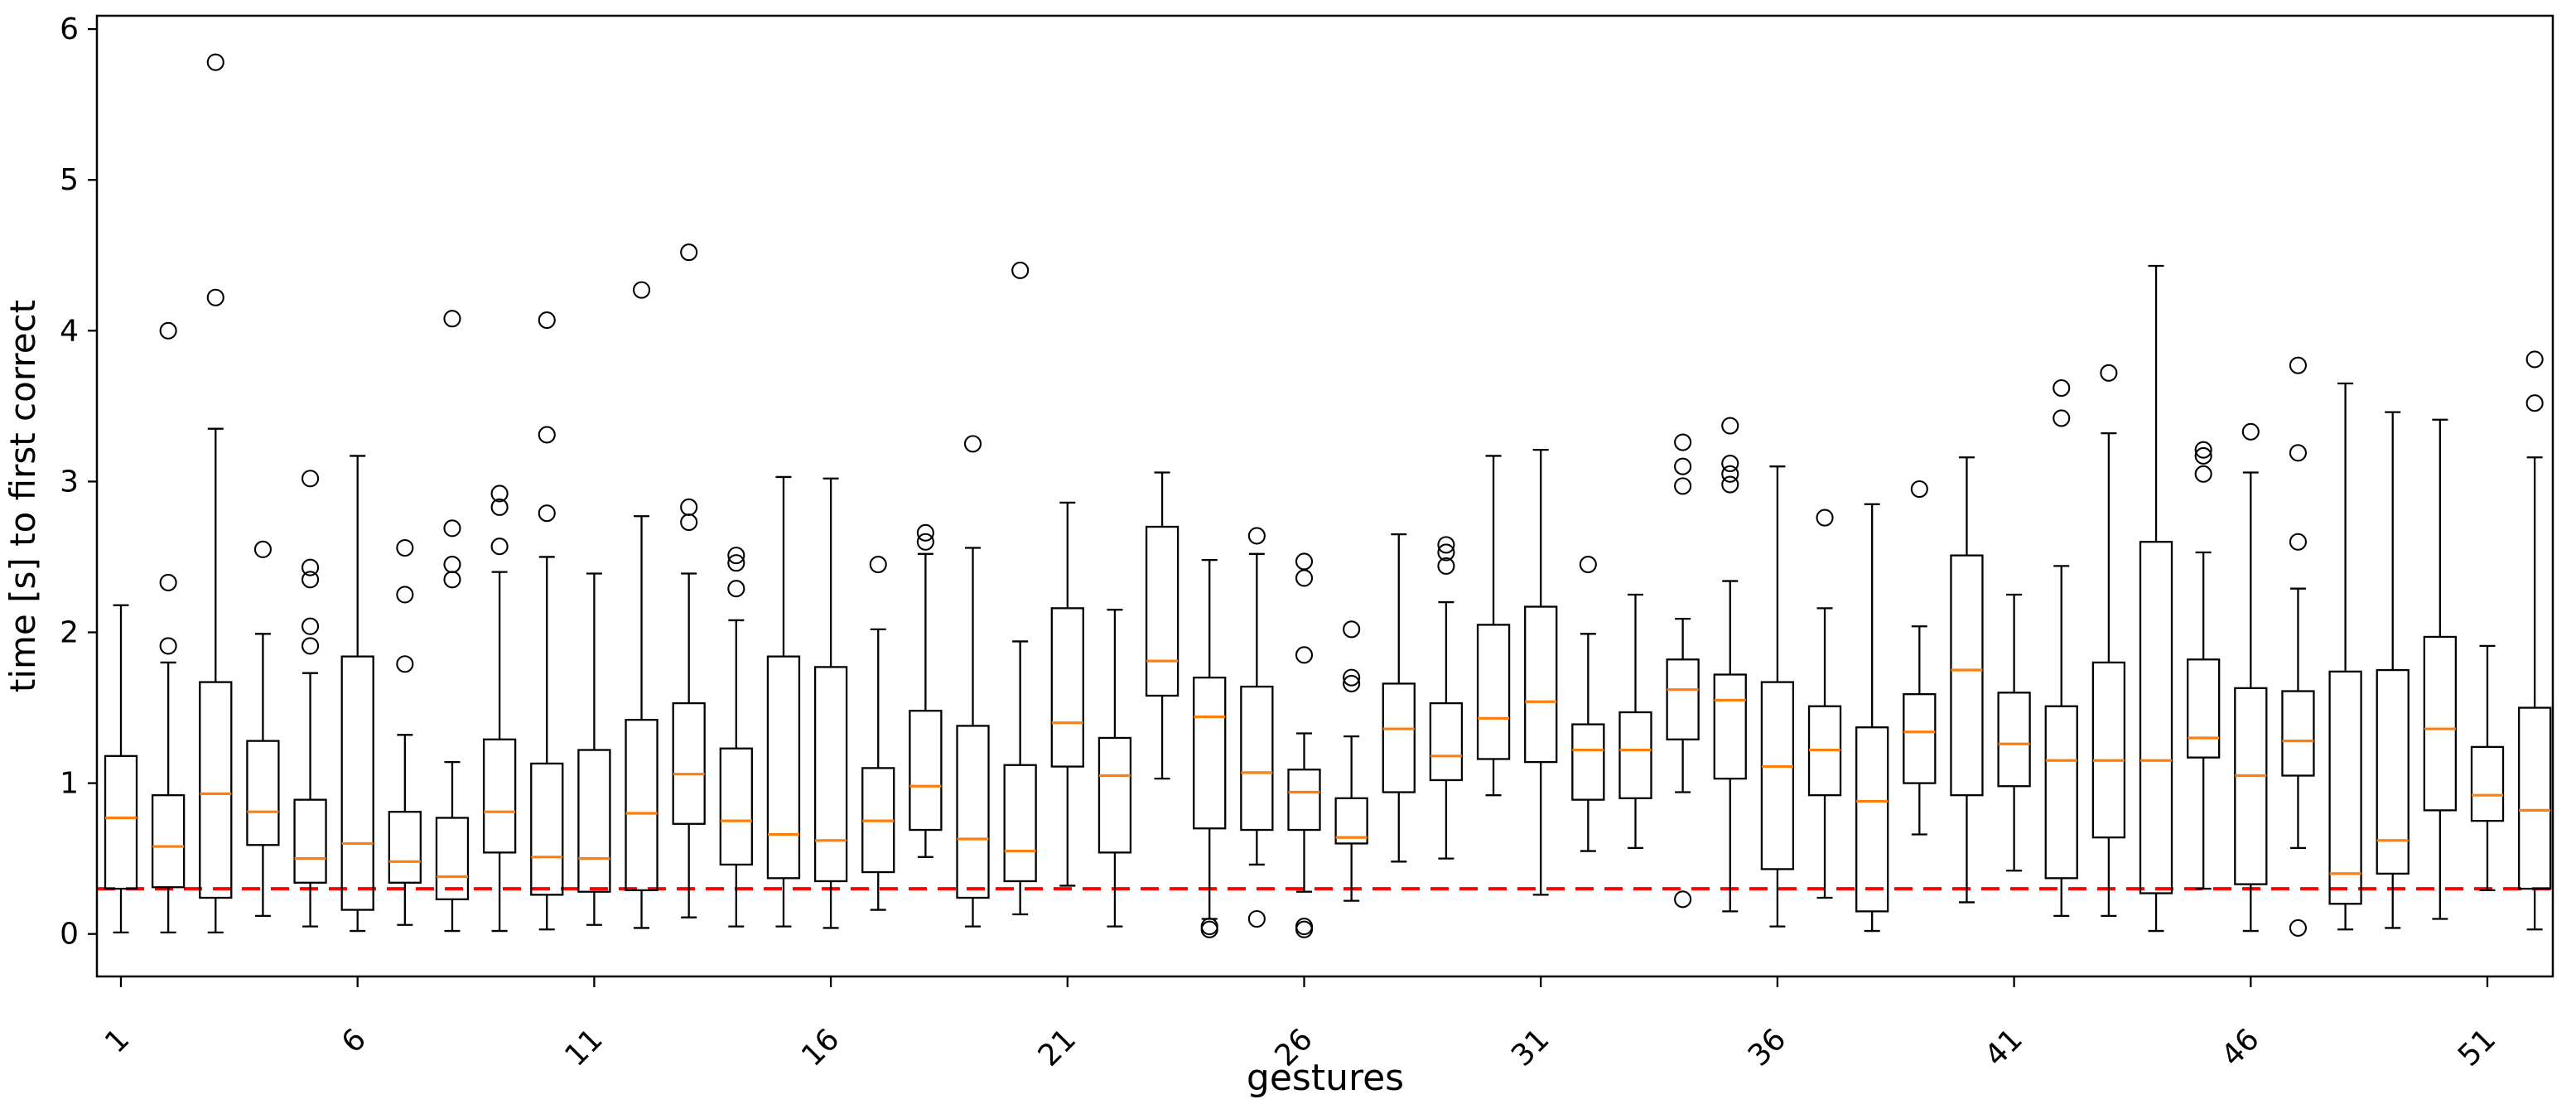 The image size is (2576, 1104). I want to click on x-tick-label: 11, so click(584, 1047).